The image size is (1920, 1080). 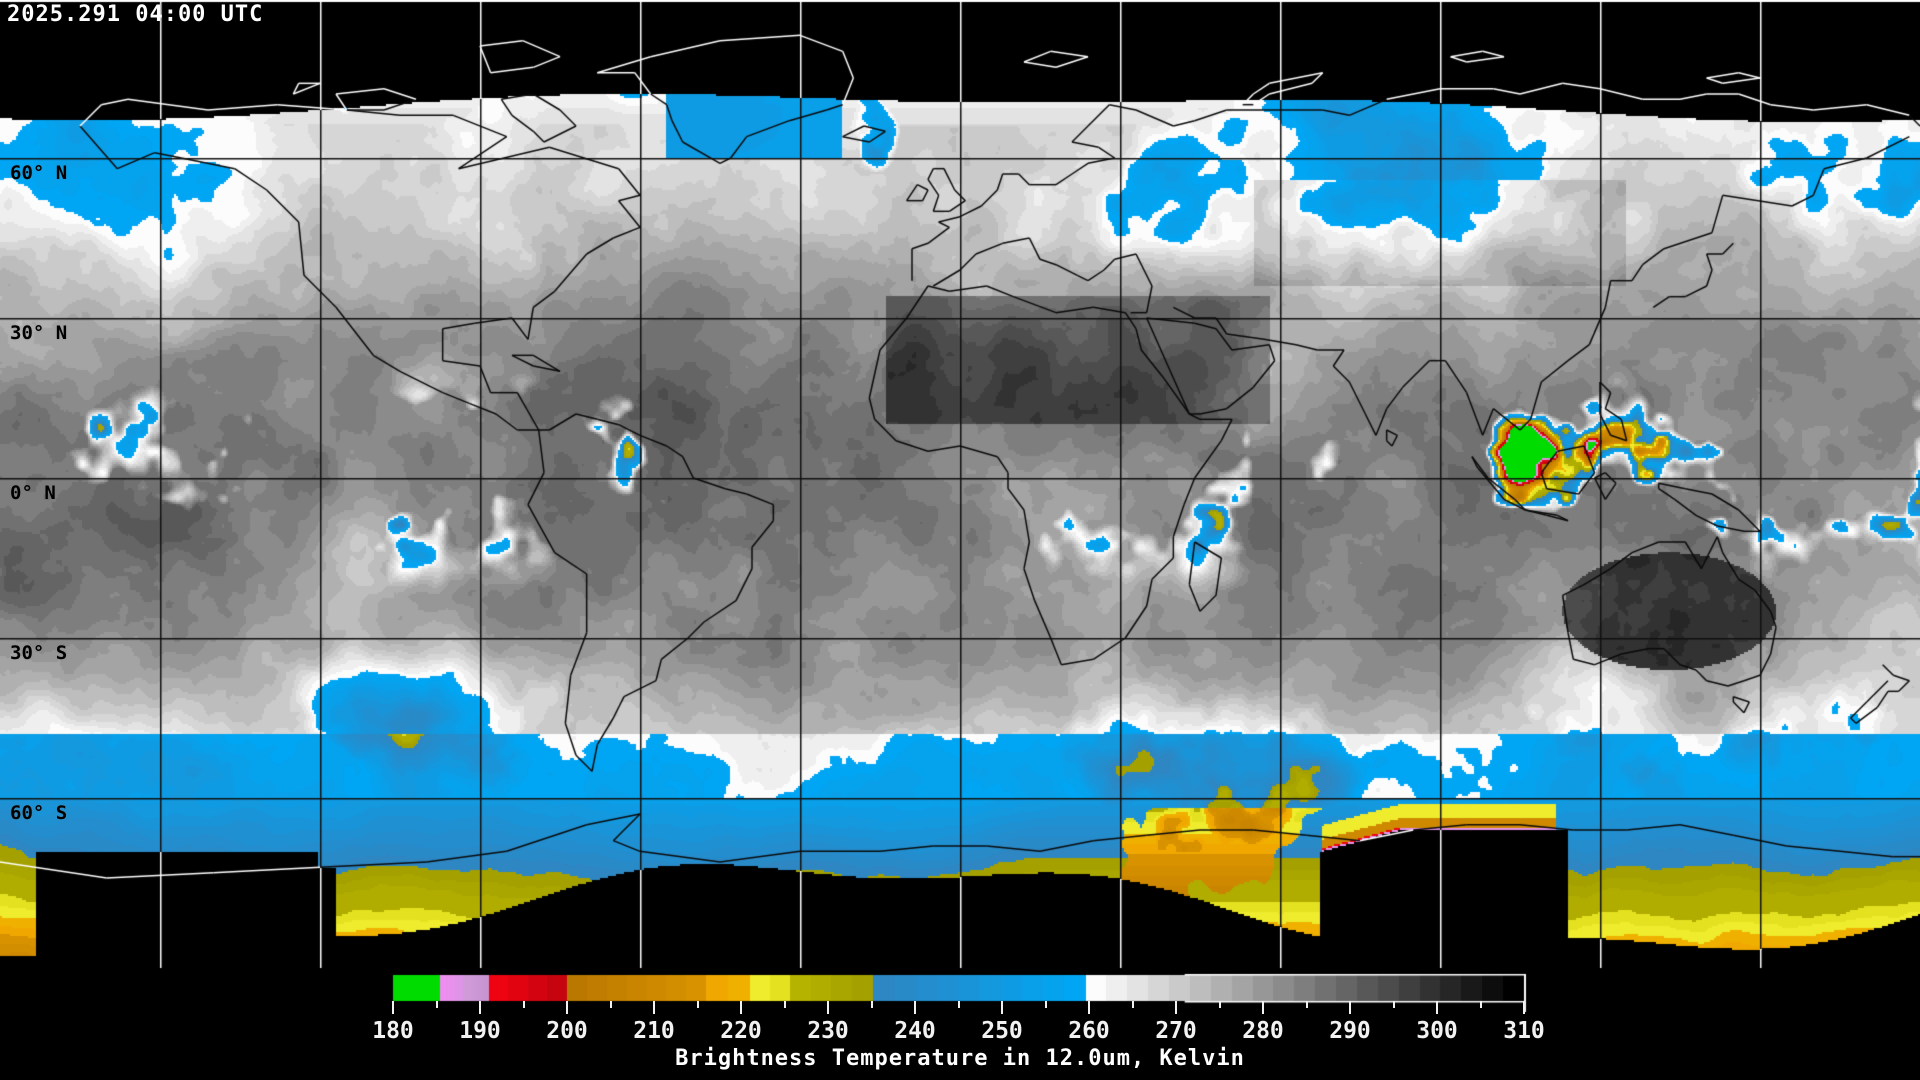 What do you see at coordinates (393, 1031) in the screenshot?
I see `colorbar-tick-label: 180` at bounding box center [393, 1031].